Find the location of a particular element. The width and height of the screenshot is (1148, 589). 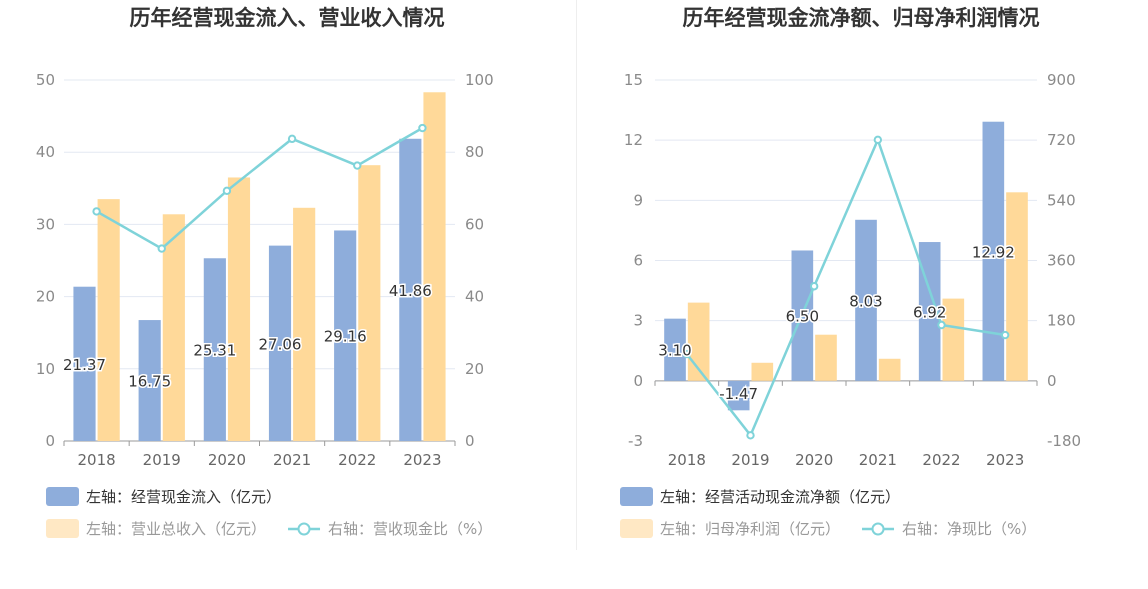

y-right-tick-label: 720 is located at coordinates (1061, 140).